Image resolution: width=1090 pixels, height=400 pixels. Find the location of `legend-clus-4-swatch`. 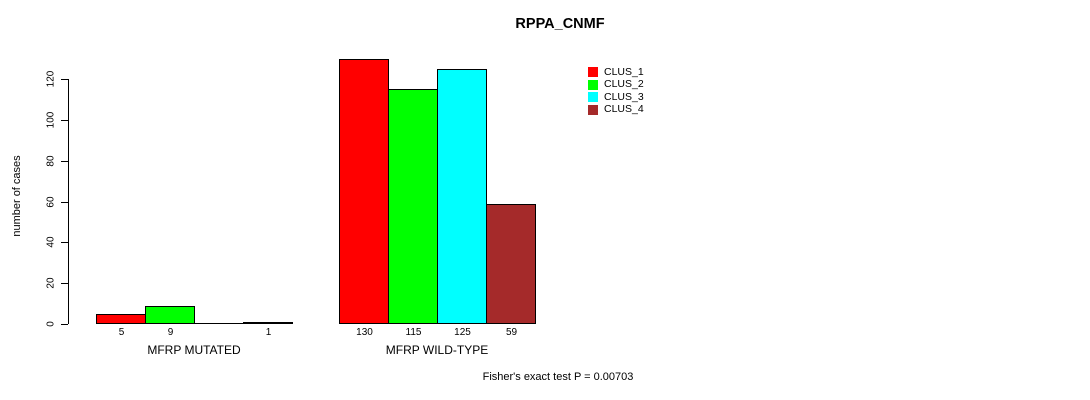

legend-clus-4-swatch is located at coordinates (593, 109).